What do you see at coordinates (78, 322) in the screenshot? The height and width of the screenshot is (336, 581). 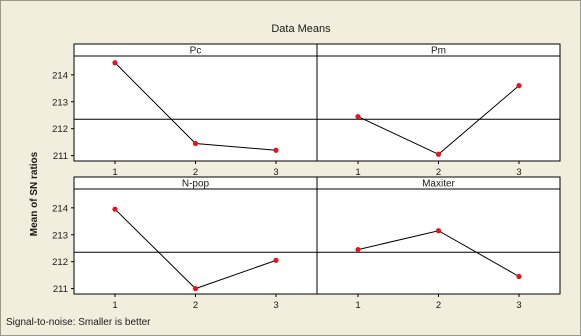 I see `footnote: Signal-to-noise: Smaller is better` at bounding box center [78, 322].